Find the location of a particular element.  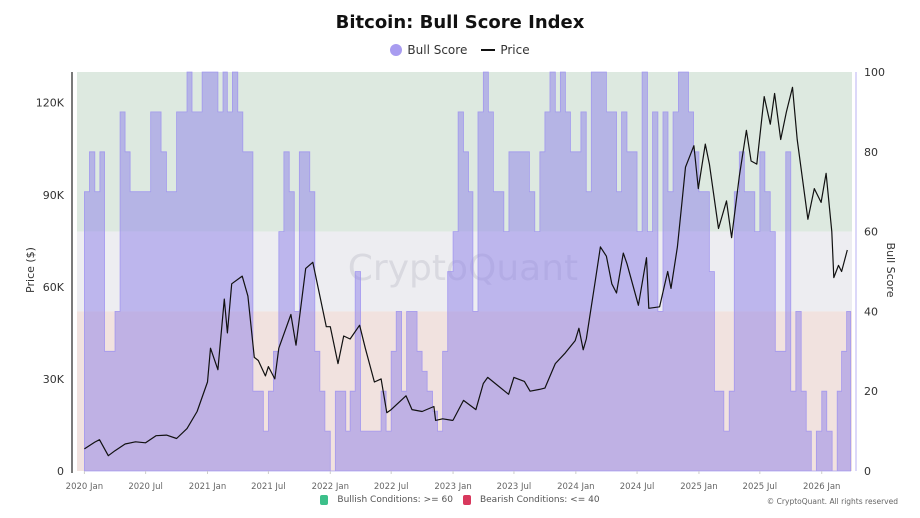

right-tick-label: 60 is located at coordinates (871, 232).